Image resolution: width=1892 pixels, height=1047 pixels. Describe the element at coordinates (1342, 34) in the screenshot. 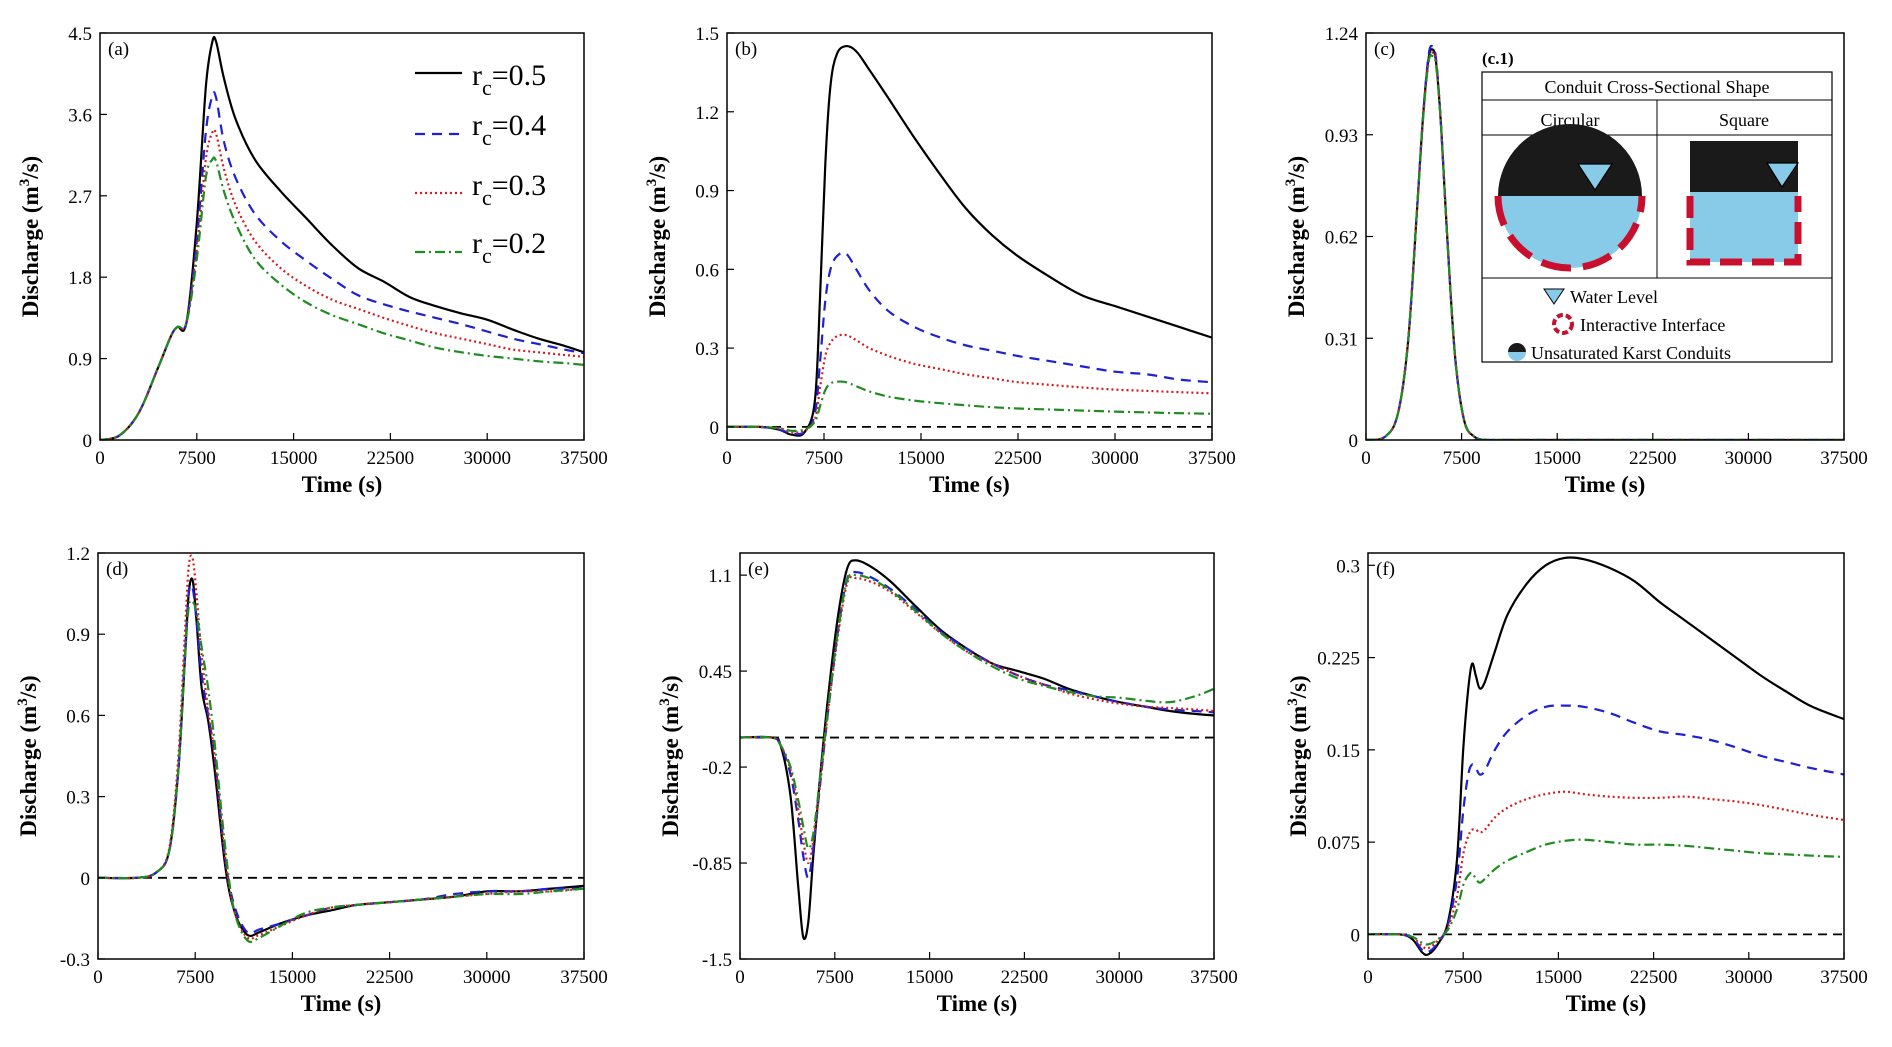

I see `y-tick-label: 1.24` at that location.